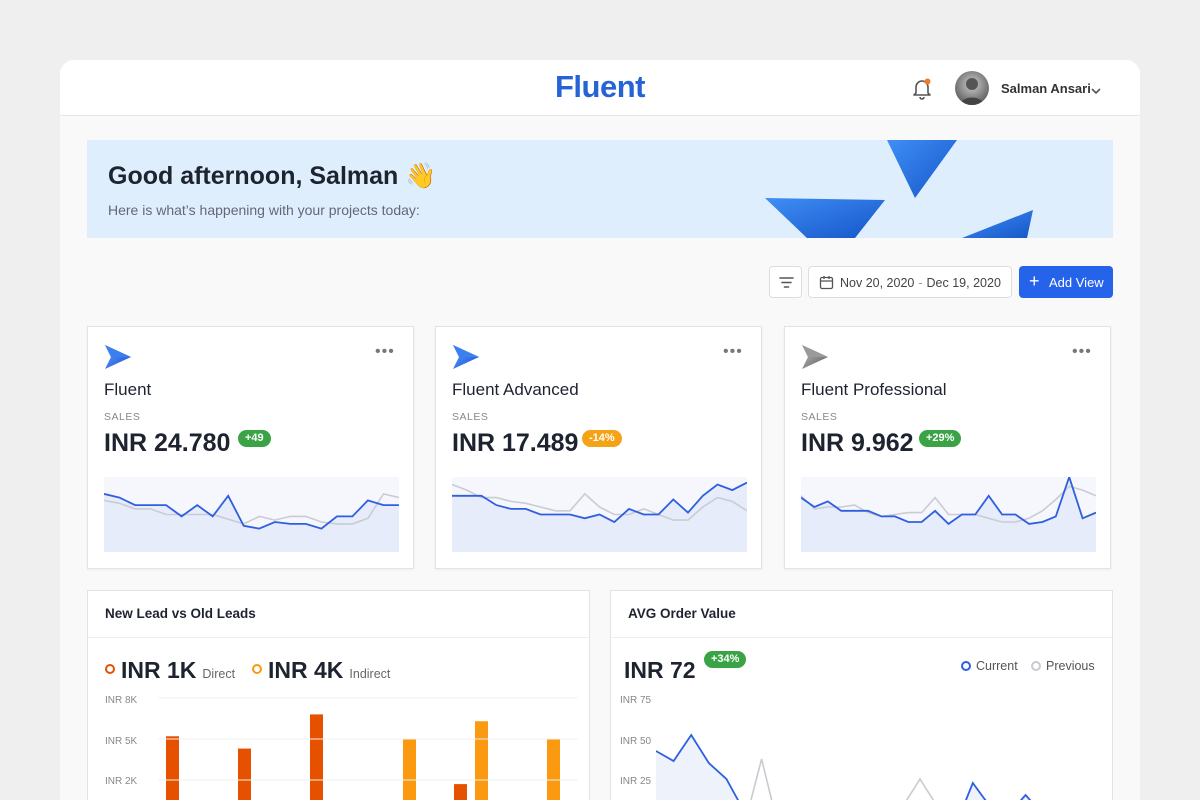 This screenshot has height=800, width=1200. I want to click on logo: Fluent, so click(600, 86).